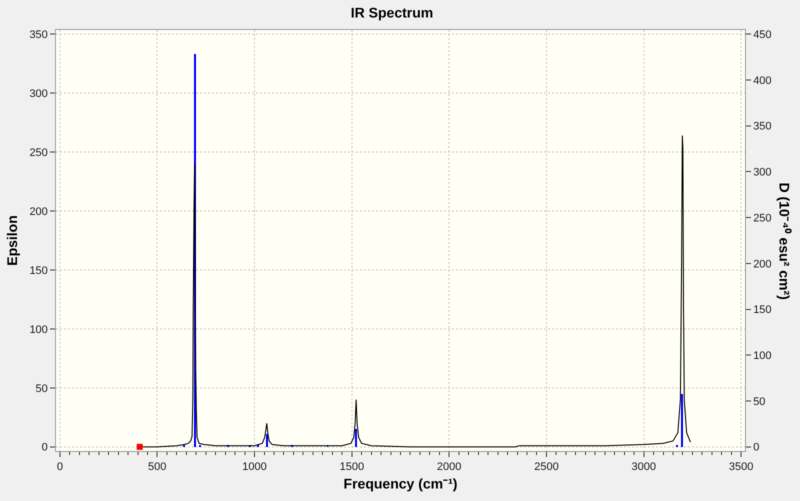 This screenshot has height=501, width=800. Describe the element at coordinates (254, 467) in the screenshot. I see `x-tick-label: 1000` at that location.